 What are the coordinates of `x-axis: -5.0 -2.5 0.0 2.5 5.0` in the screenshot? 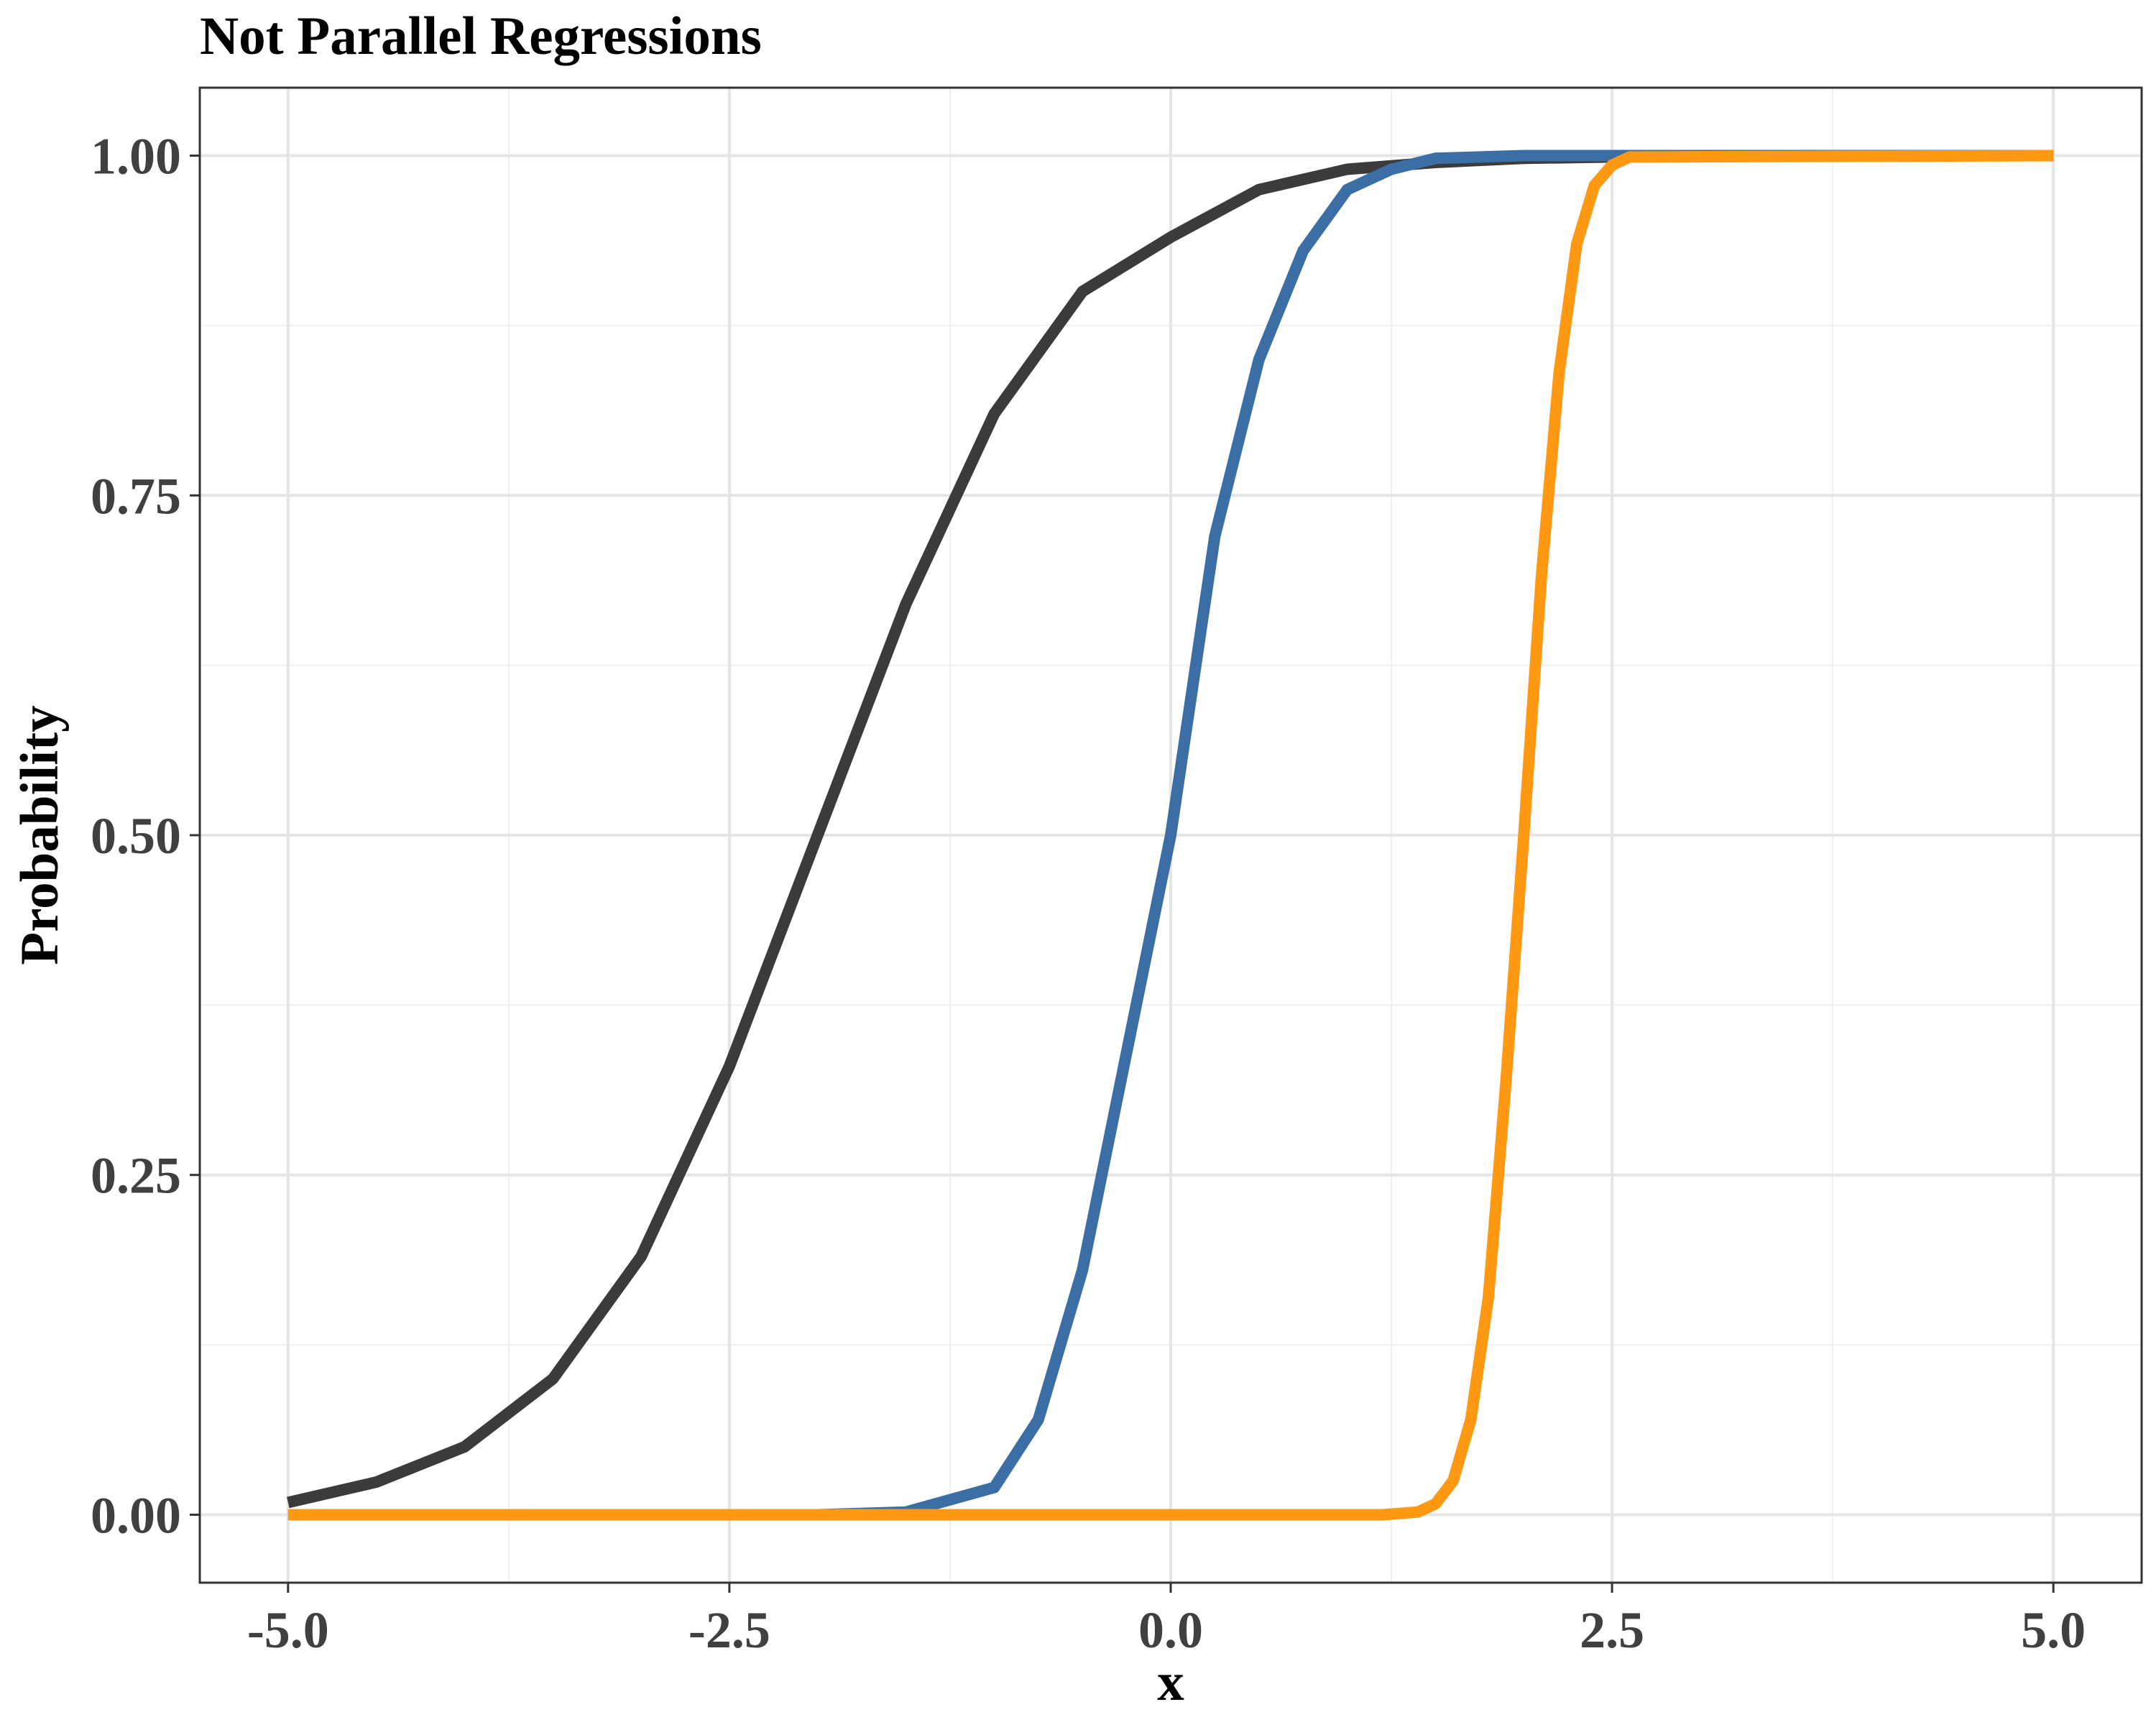 It's located at (1166, 1621).